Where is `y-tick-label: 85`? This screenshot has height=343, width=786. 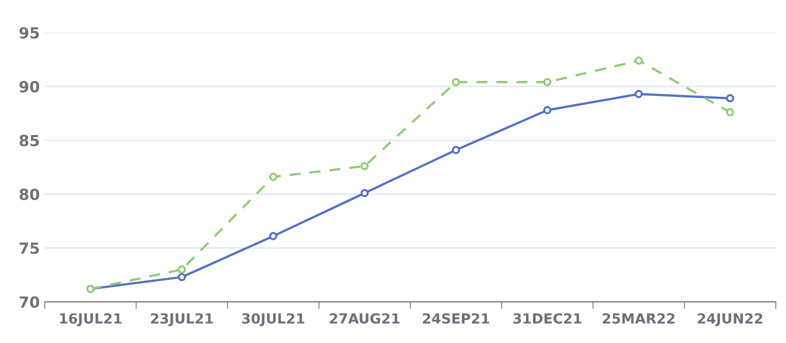 y-tick-label: 85 is located at coordinates (29, 140).